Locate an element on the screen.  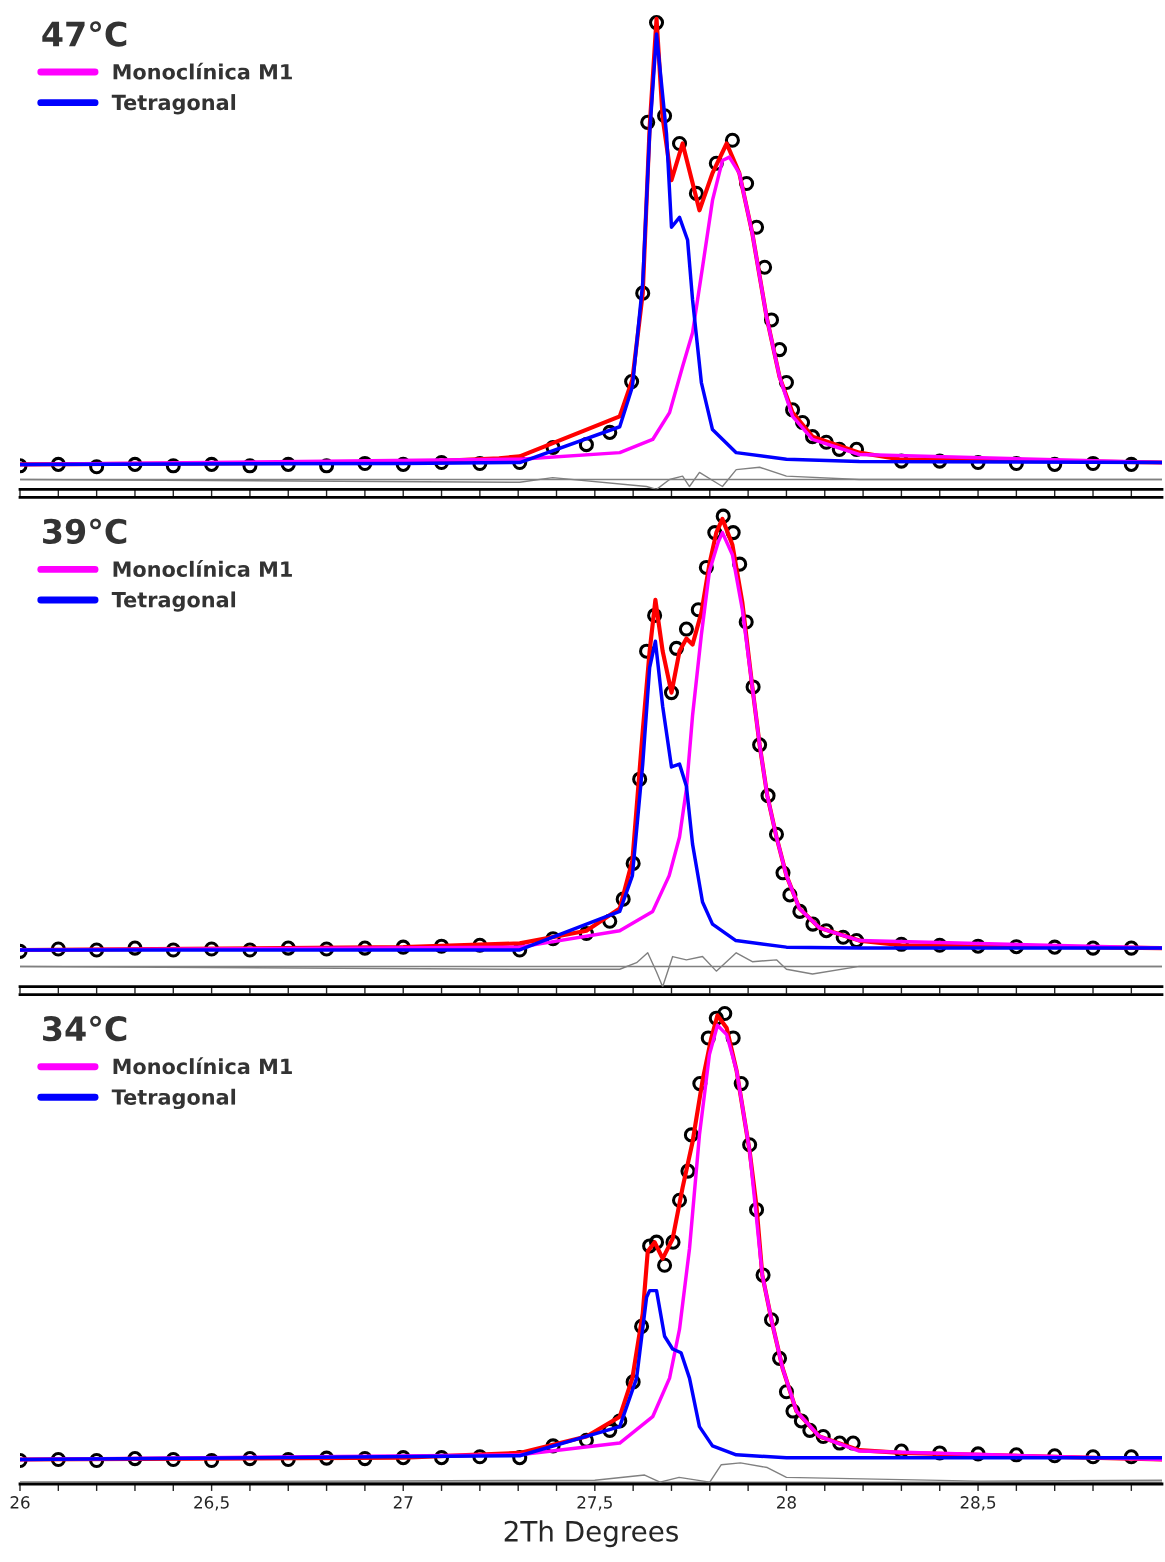
x-tick-label: 28,5 is located at coordinates (978, 1503).